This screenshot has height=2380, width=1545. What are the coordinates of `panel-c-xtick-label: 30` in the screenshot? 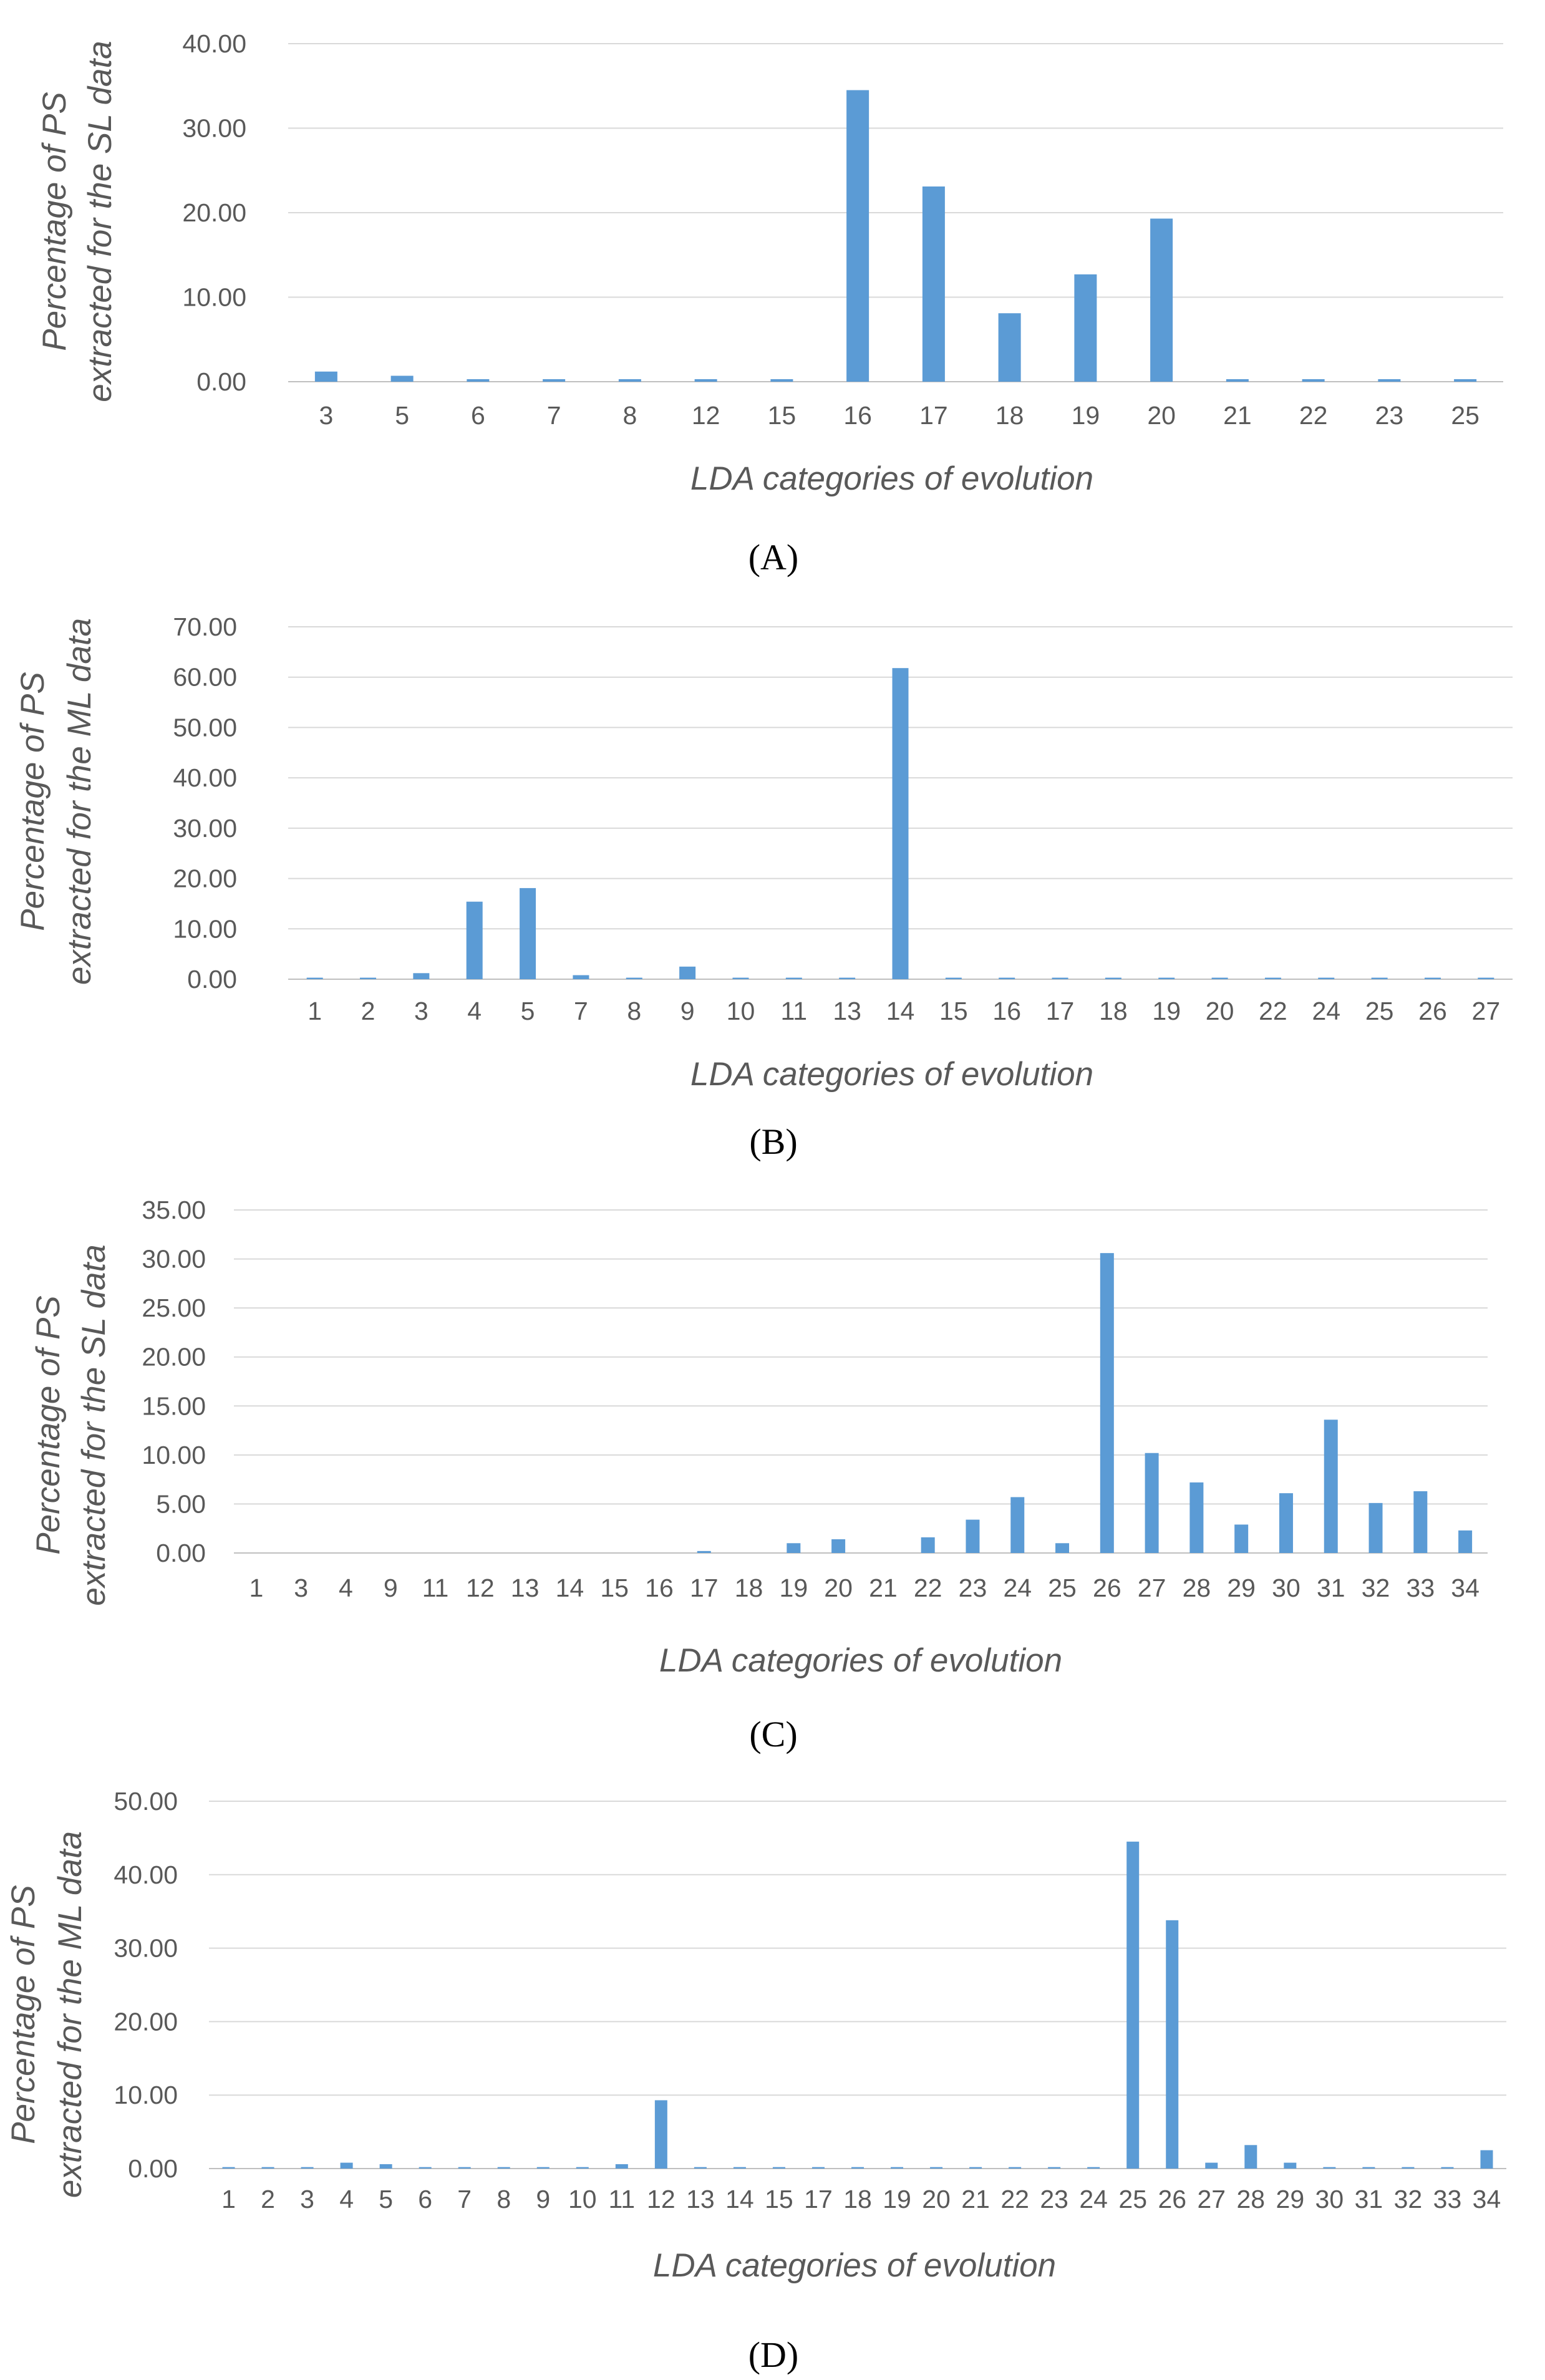 It's located at (1286, 1588).